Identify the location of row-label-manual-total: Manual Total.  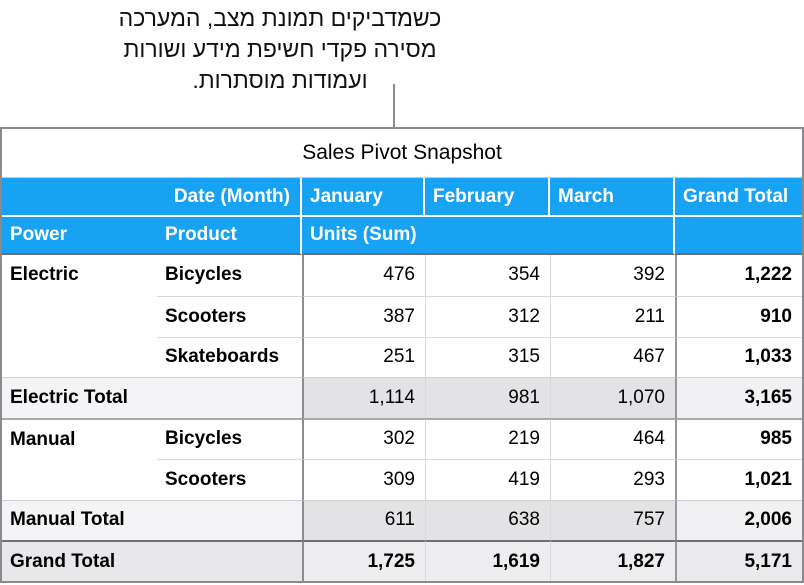
(152, 520).